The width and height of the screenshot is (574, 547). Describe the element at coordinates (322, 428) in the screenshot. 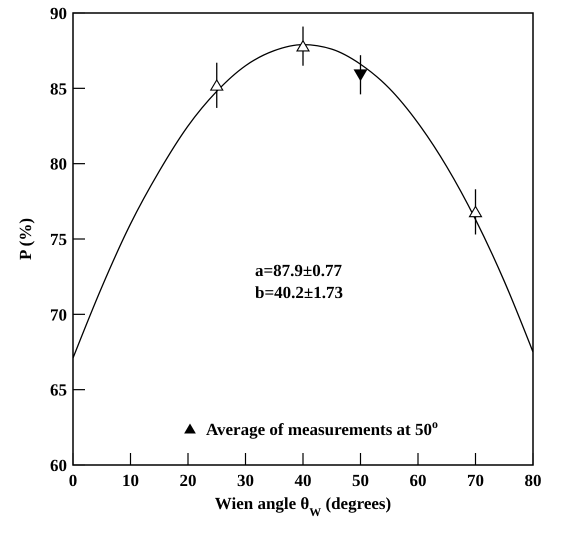

I see `legend-label: Average of measurements at 50$^{o}$` at that location.